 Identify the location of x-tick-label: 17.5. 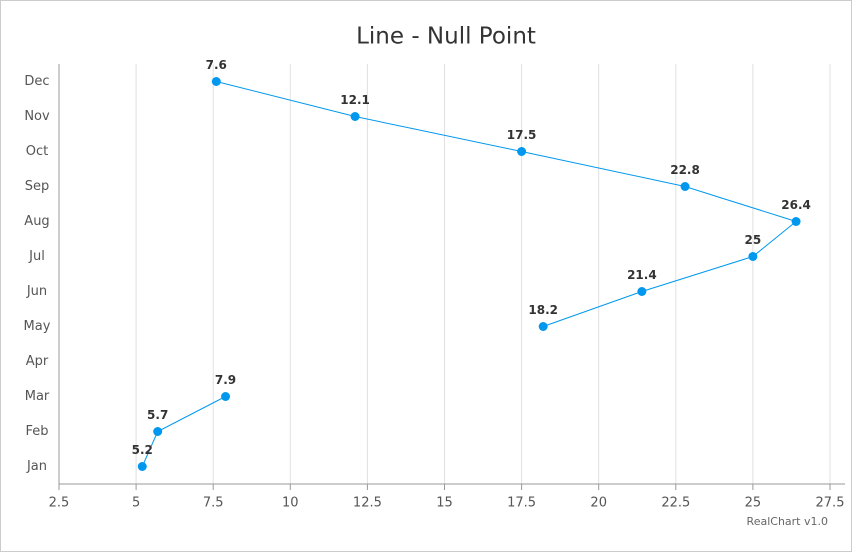
(521, 503).